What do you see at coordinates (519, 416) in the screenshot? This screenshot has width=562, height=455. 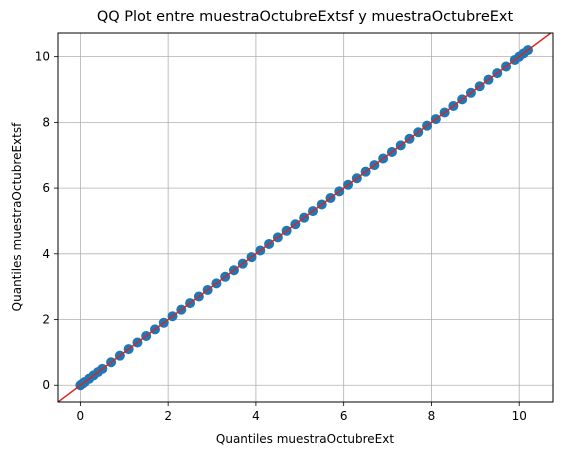 I see `x-tick-label: 10` at bounding box center [519, 416].